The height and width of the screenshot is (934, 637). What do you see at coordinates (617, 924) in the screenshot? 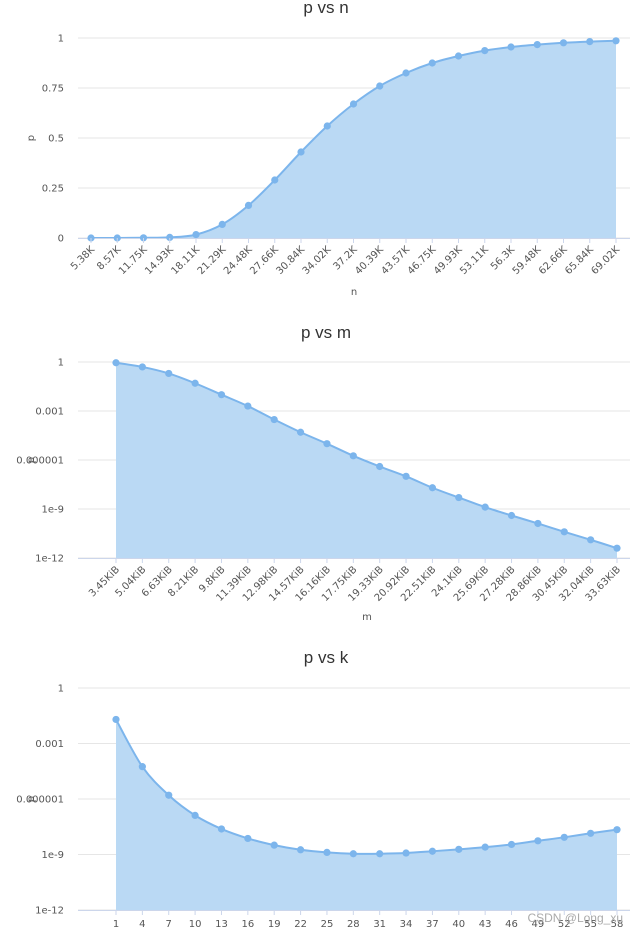
I see `x-tick-label: 58` at bounding box center [617, 924].